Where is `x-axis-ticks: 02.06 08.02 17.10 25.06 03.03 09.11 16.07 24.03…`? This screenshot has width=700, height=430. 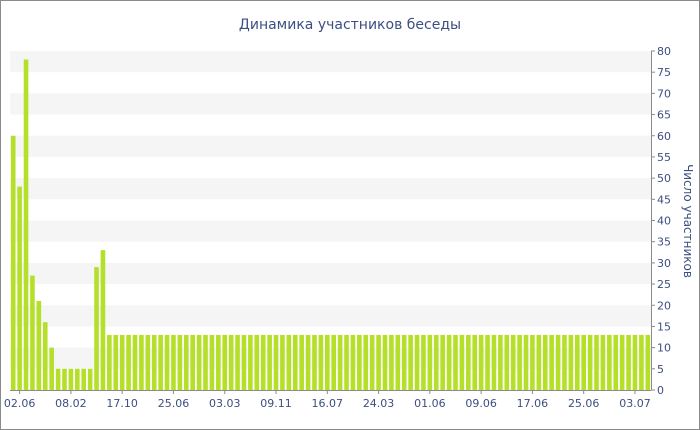
x-axis-ticks: 02.06 08.02 17.10 25.06 03.03 09.11 16.07 24.03… is located at coordinates (327, 400).